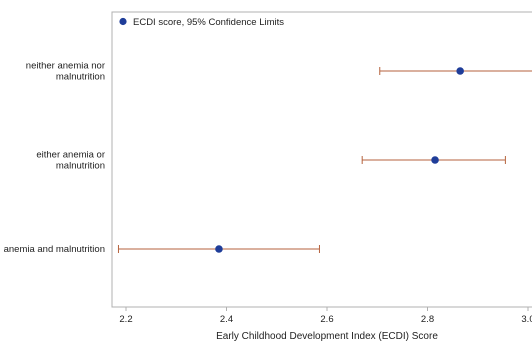  I want to click on legend: ECDI score, 95% Confidence Limits, so click(201, 22).